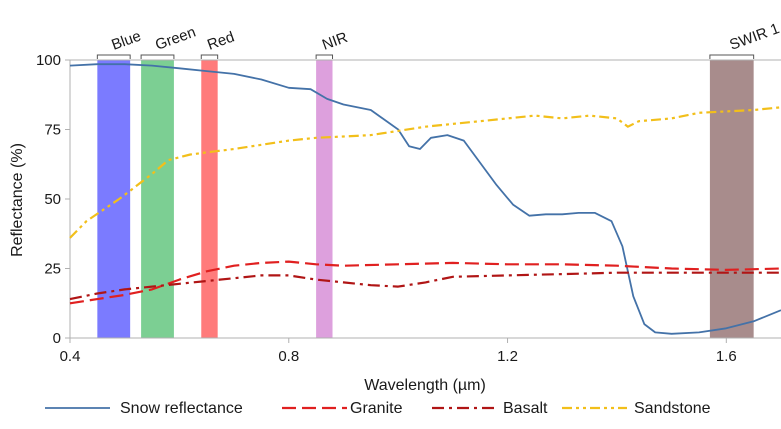 Image resolution: width=781 pixels, height=429 pixels. Describe the element at coordinates (181, 408) in the screenshot. I see `legend-label-snow-reflectance: Snow reflectance` at that location.